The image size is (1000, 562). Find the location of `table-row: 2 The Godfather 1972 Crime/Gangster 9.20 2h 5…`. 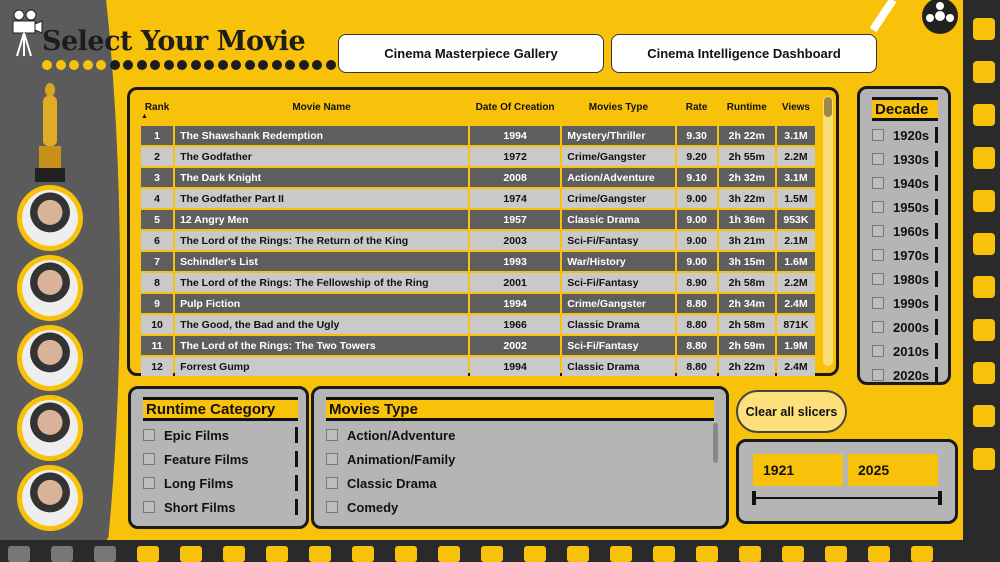

table-row: 2 The Godfather 1972 Crime/Gangster 9.20 2h 5… is located at coordinates (478, 156).